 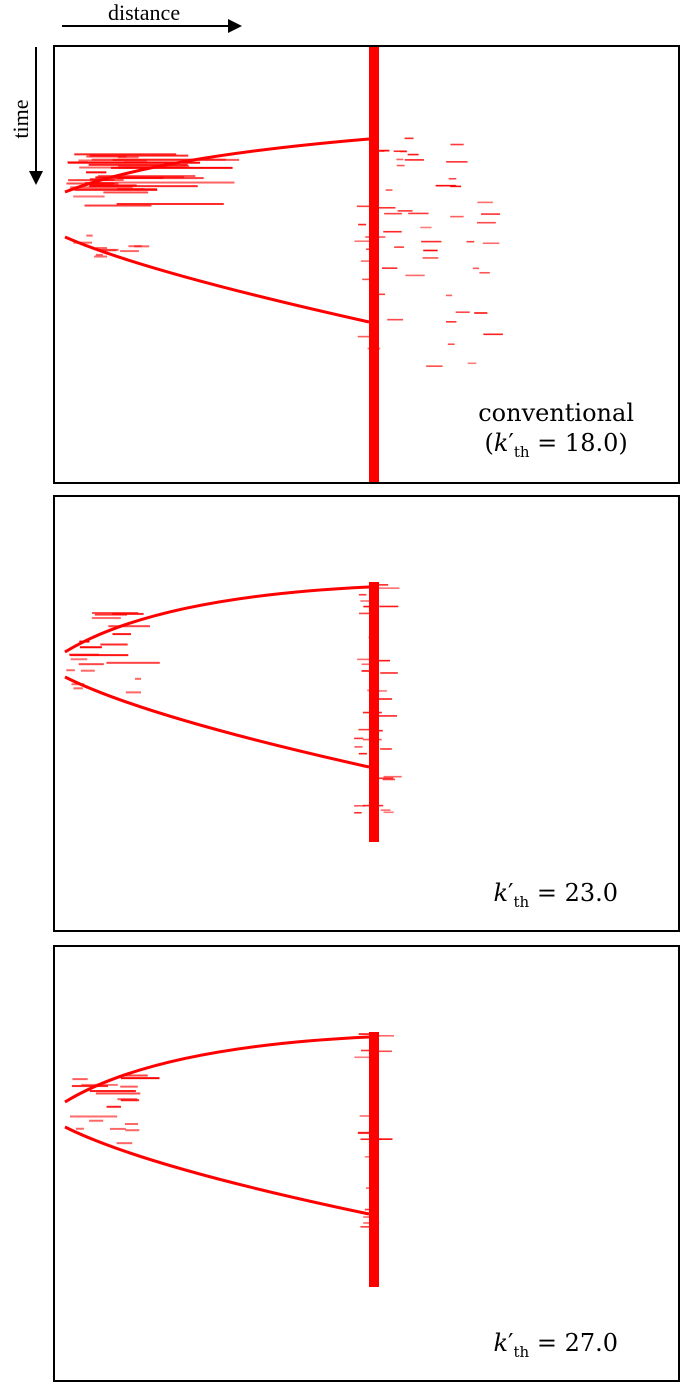 What do you see at coordinates (555, 895) in the screenshot?
I see `panel-caption: k′th = 23.0` at bounding box center [555, 895].